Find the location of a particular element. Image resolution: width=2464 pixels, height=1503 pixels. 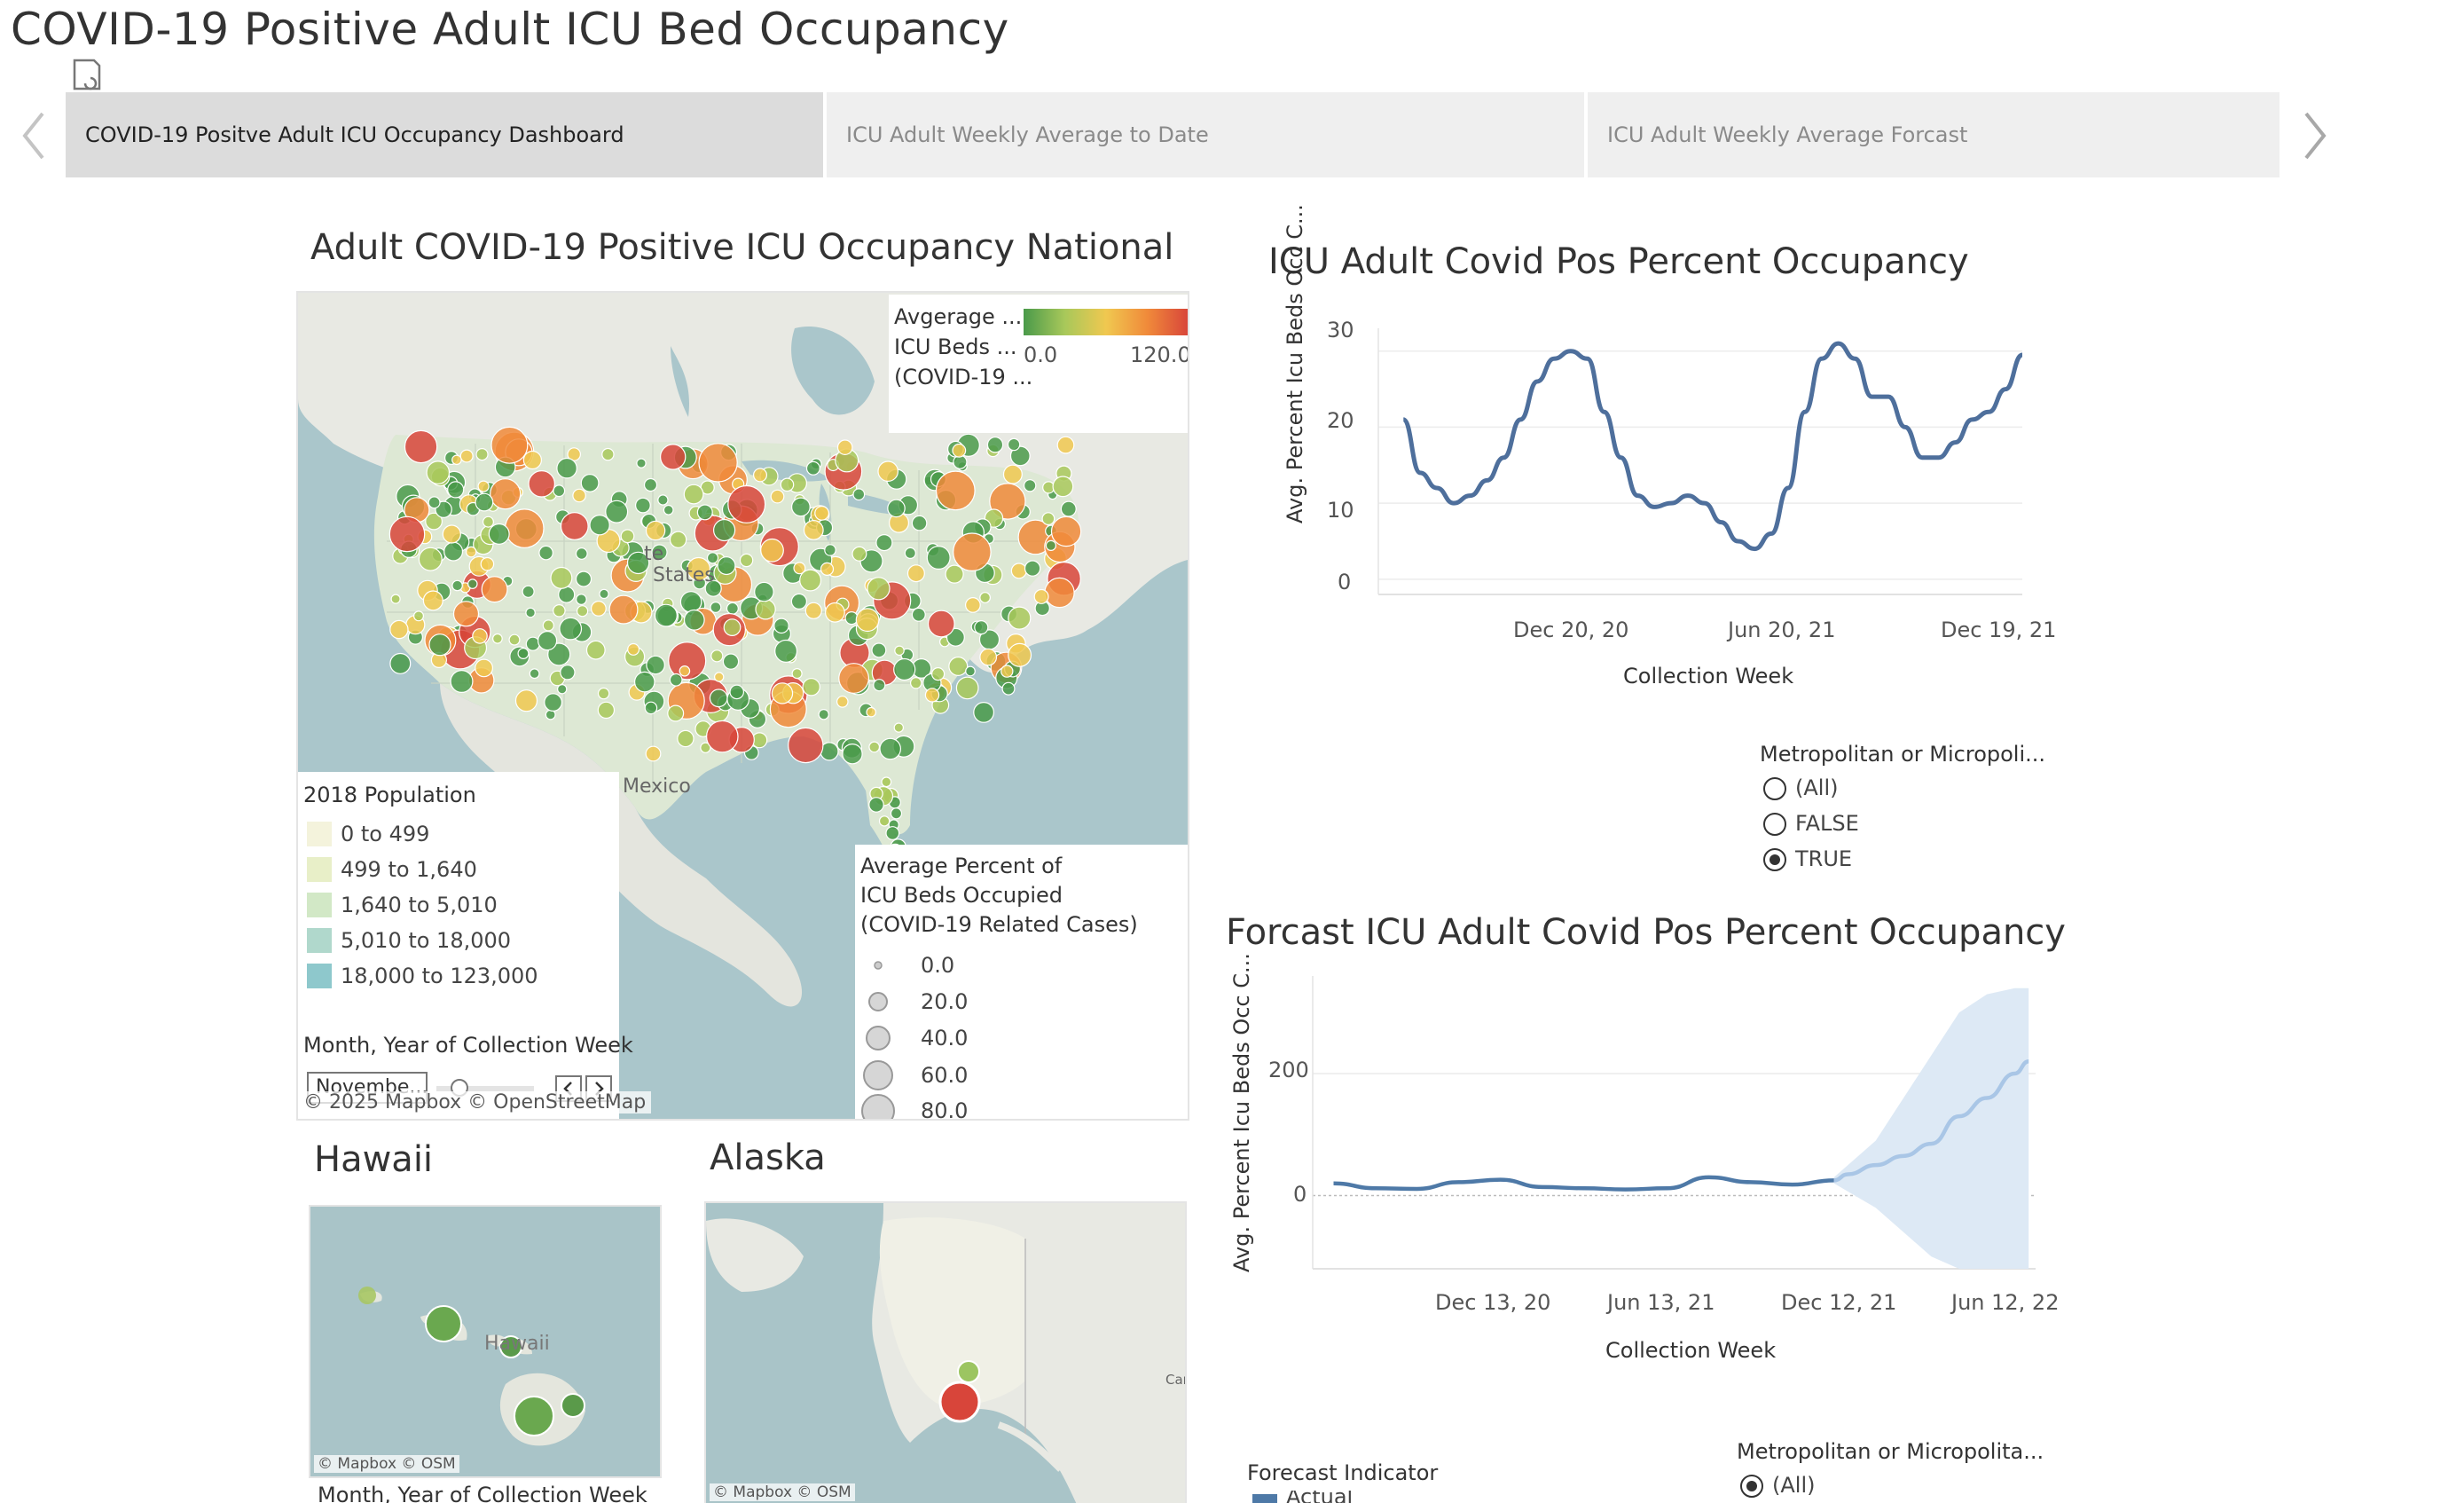

forecast-legend-item: Actual is located at coordinates (1320, 1497).